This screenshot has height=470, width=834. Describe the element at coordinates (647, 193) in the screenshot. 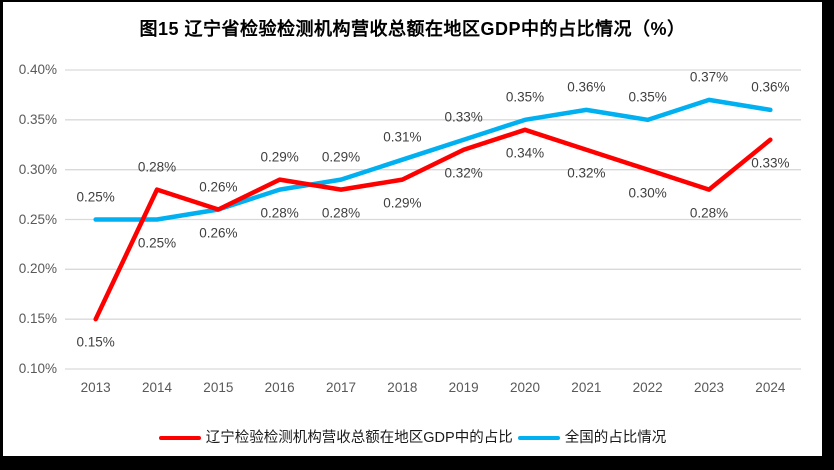

I see `data-label-liaoning: 0.30%` at that location.